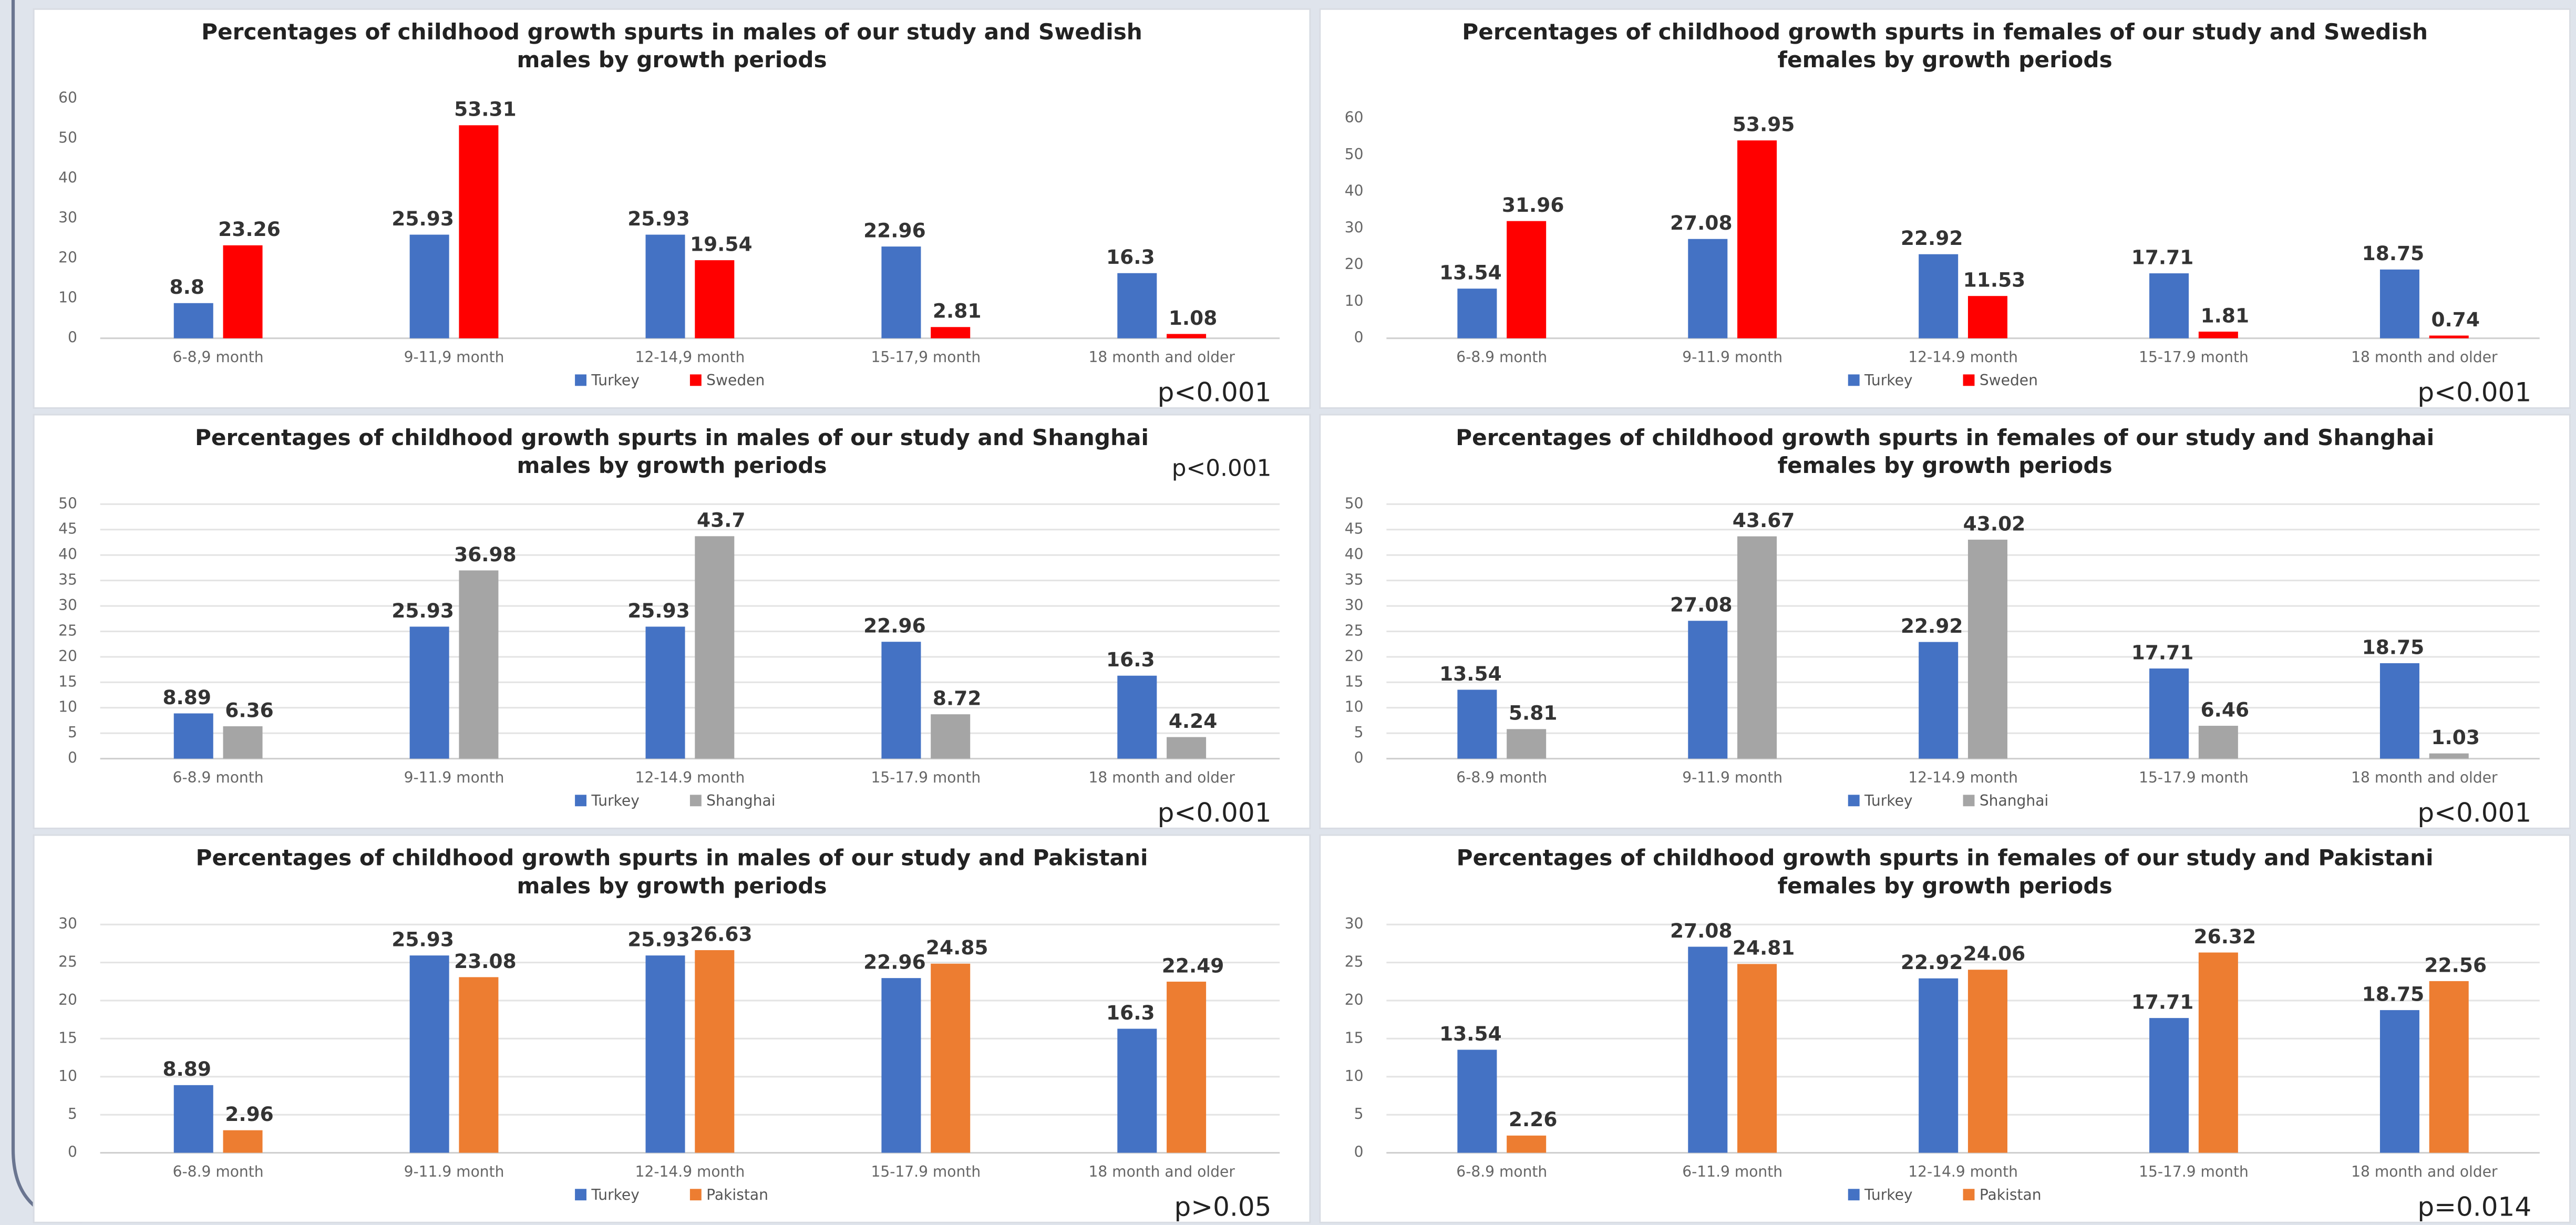 This screenshot has height=1225, width=2576. Describe the element at coordinates (721, 243) in the screenshot. I see `data-label: 19.54` at that location.